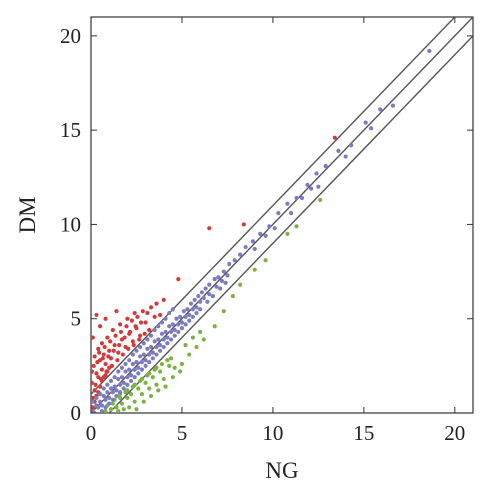  Describe the element at coordinates (70, 224) in the screenshot. I see `y-tick-label: 10` at that location.